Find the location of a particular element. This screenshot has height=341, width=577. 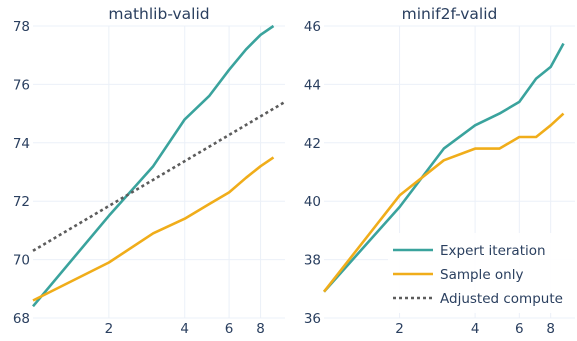

y-tick-label: 78 is located at coordinates (21, 27).